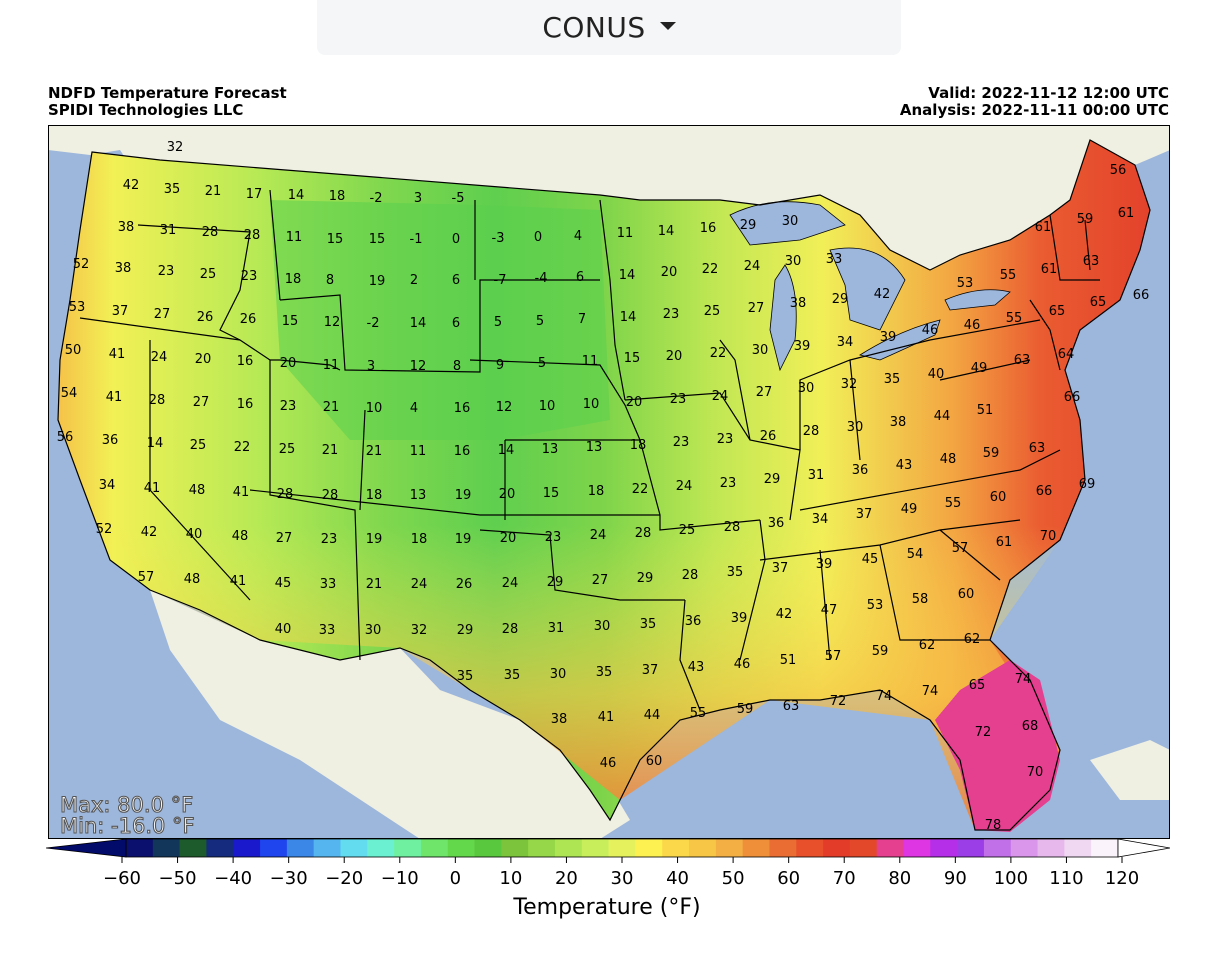 This screenshot has width=1214, height=967. What do you see at coordinates (899, 878) in the screenshot?
I see `colorbar-tick-label: 80` at bounding box center [899, 878].